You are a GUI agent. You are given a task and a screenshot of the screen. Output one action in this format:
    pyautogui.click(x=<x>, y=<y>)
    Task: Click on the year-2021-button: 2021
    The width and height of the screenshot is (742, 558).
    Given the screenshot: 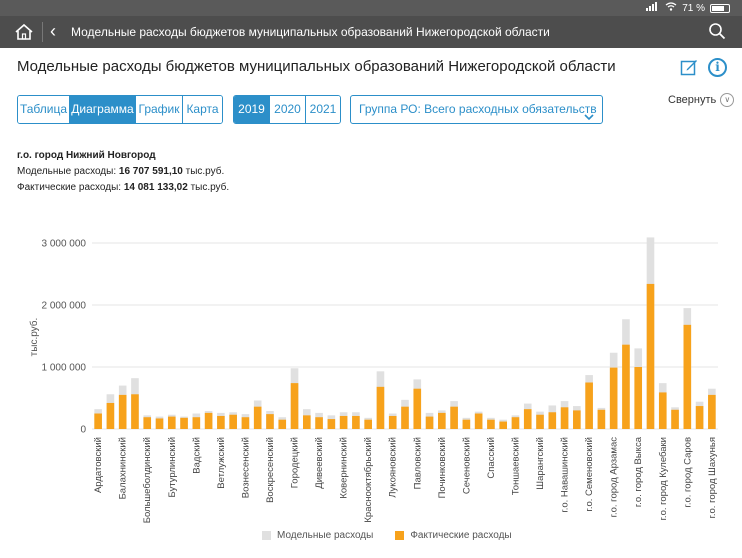 What is the action you would take?
    pyautogui.click(x=323, y=109)
    